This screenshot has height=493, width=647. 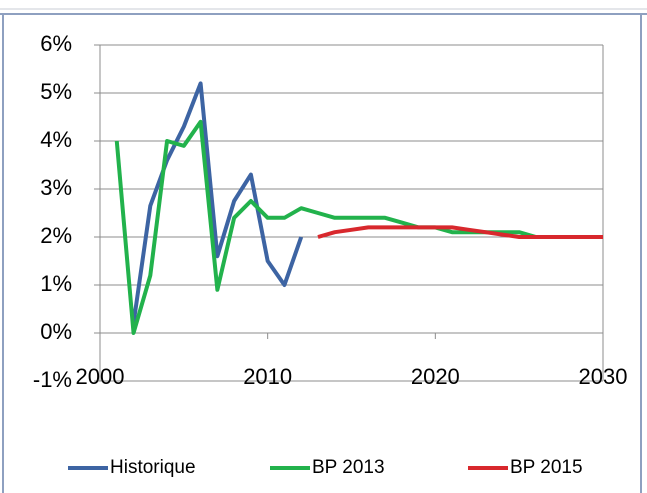 What do you see at coordinates (56, 331) in the screenshot?
I see `y-tick-label: 0%` at bounding box center [56, 331].